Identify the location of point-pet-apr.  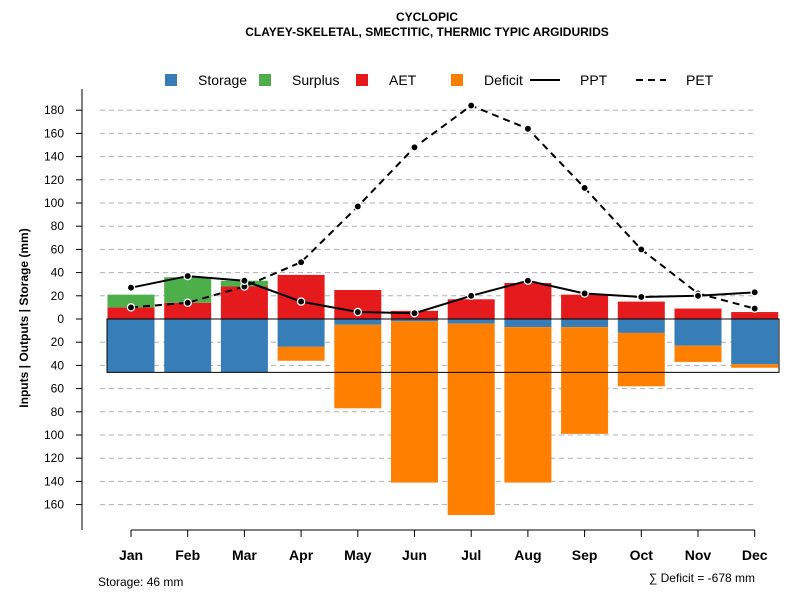
(301, 262).